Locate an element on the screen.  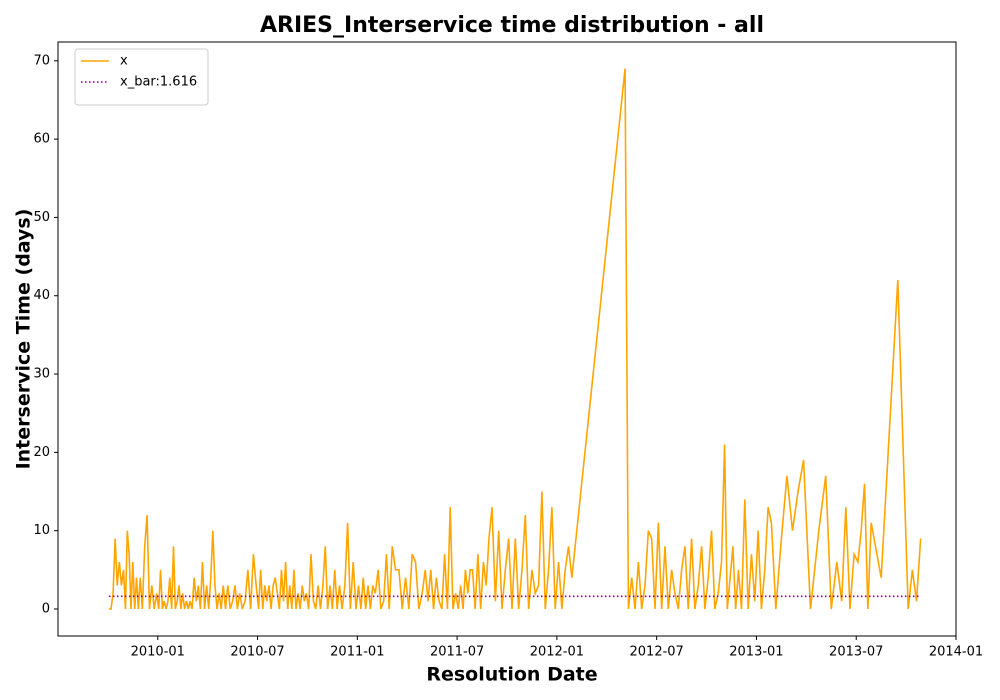
legend-box is located at coordinates (141, 77).